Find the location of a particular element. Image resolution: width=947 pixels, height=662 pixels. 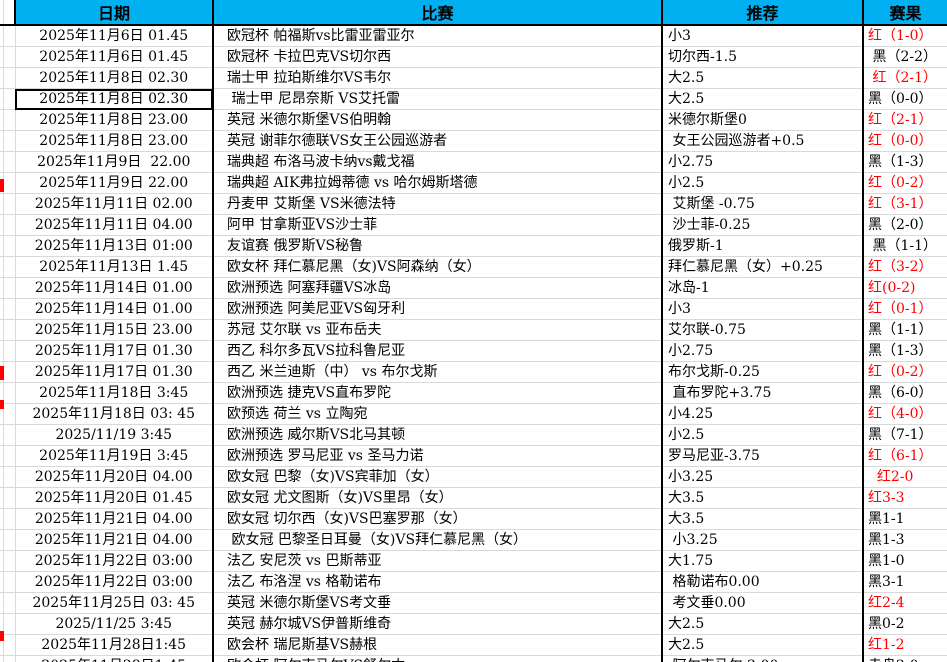

match-cell: 法乙 布洛涅 vs 格勒诺布 is located at coordinates (437, 582).